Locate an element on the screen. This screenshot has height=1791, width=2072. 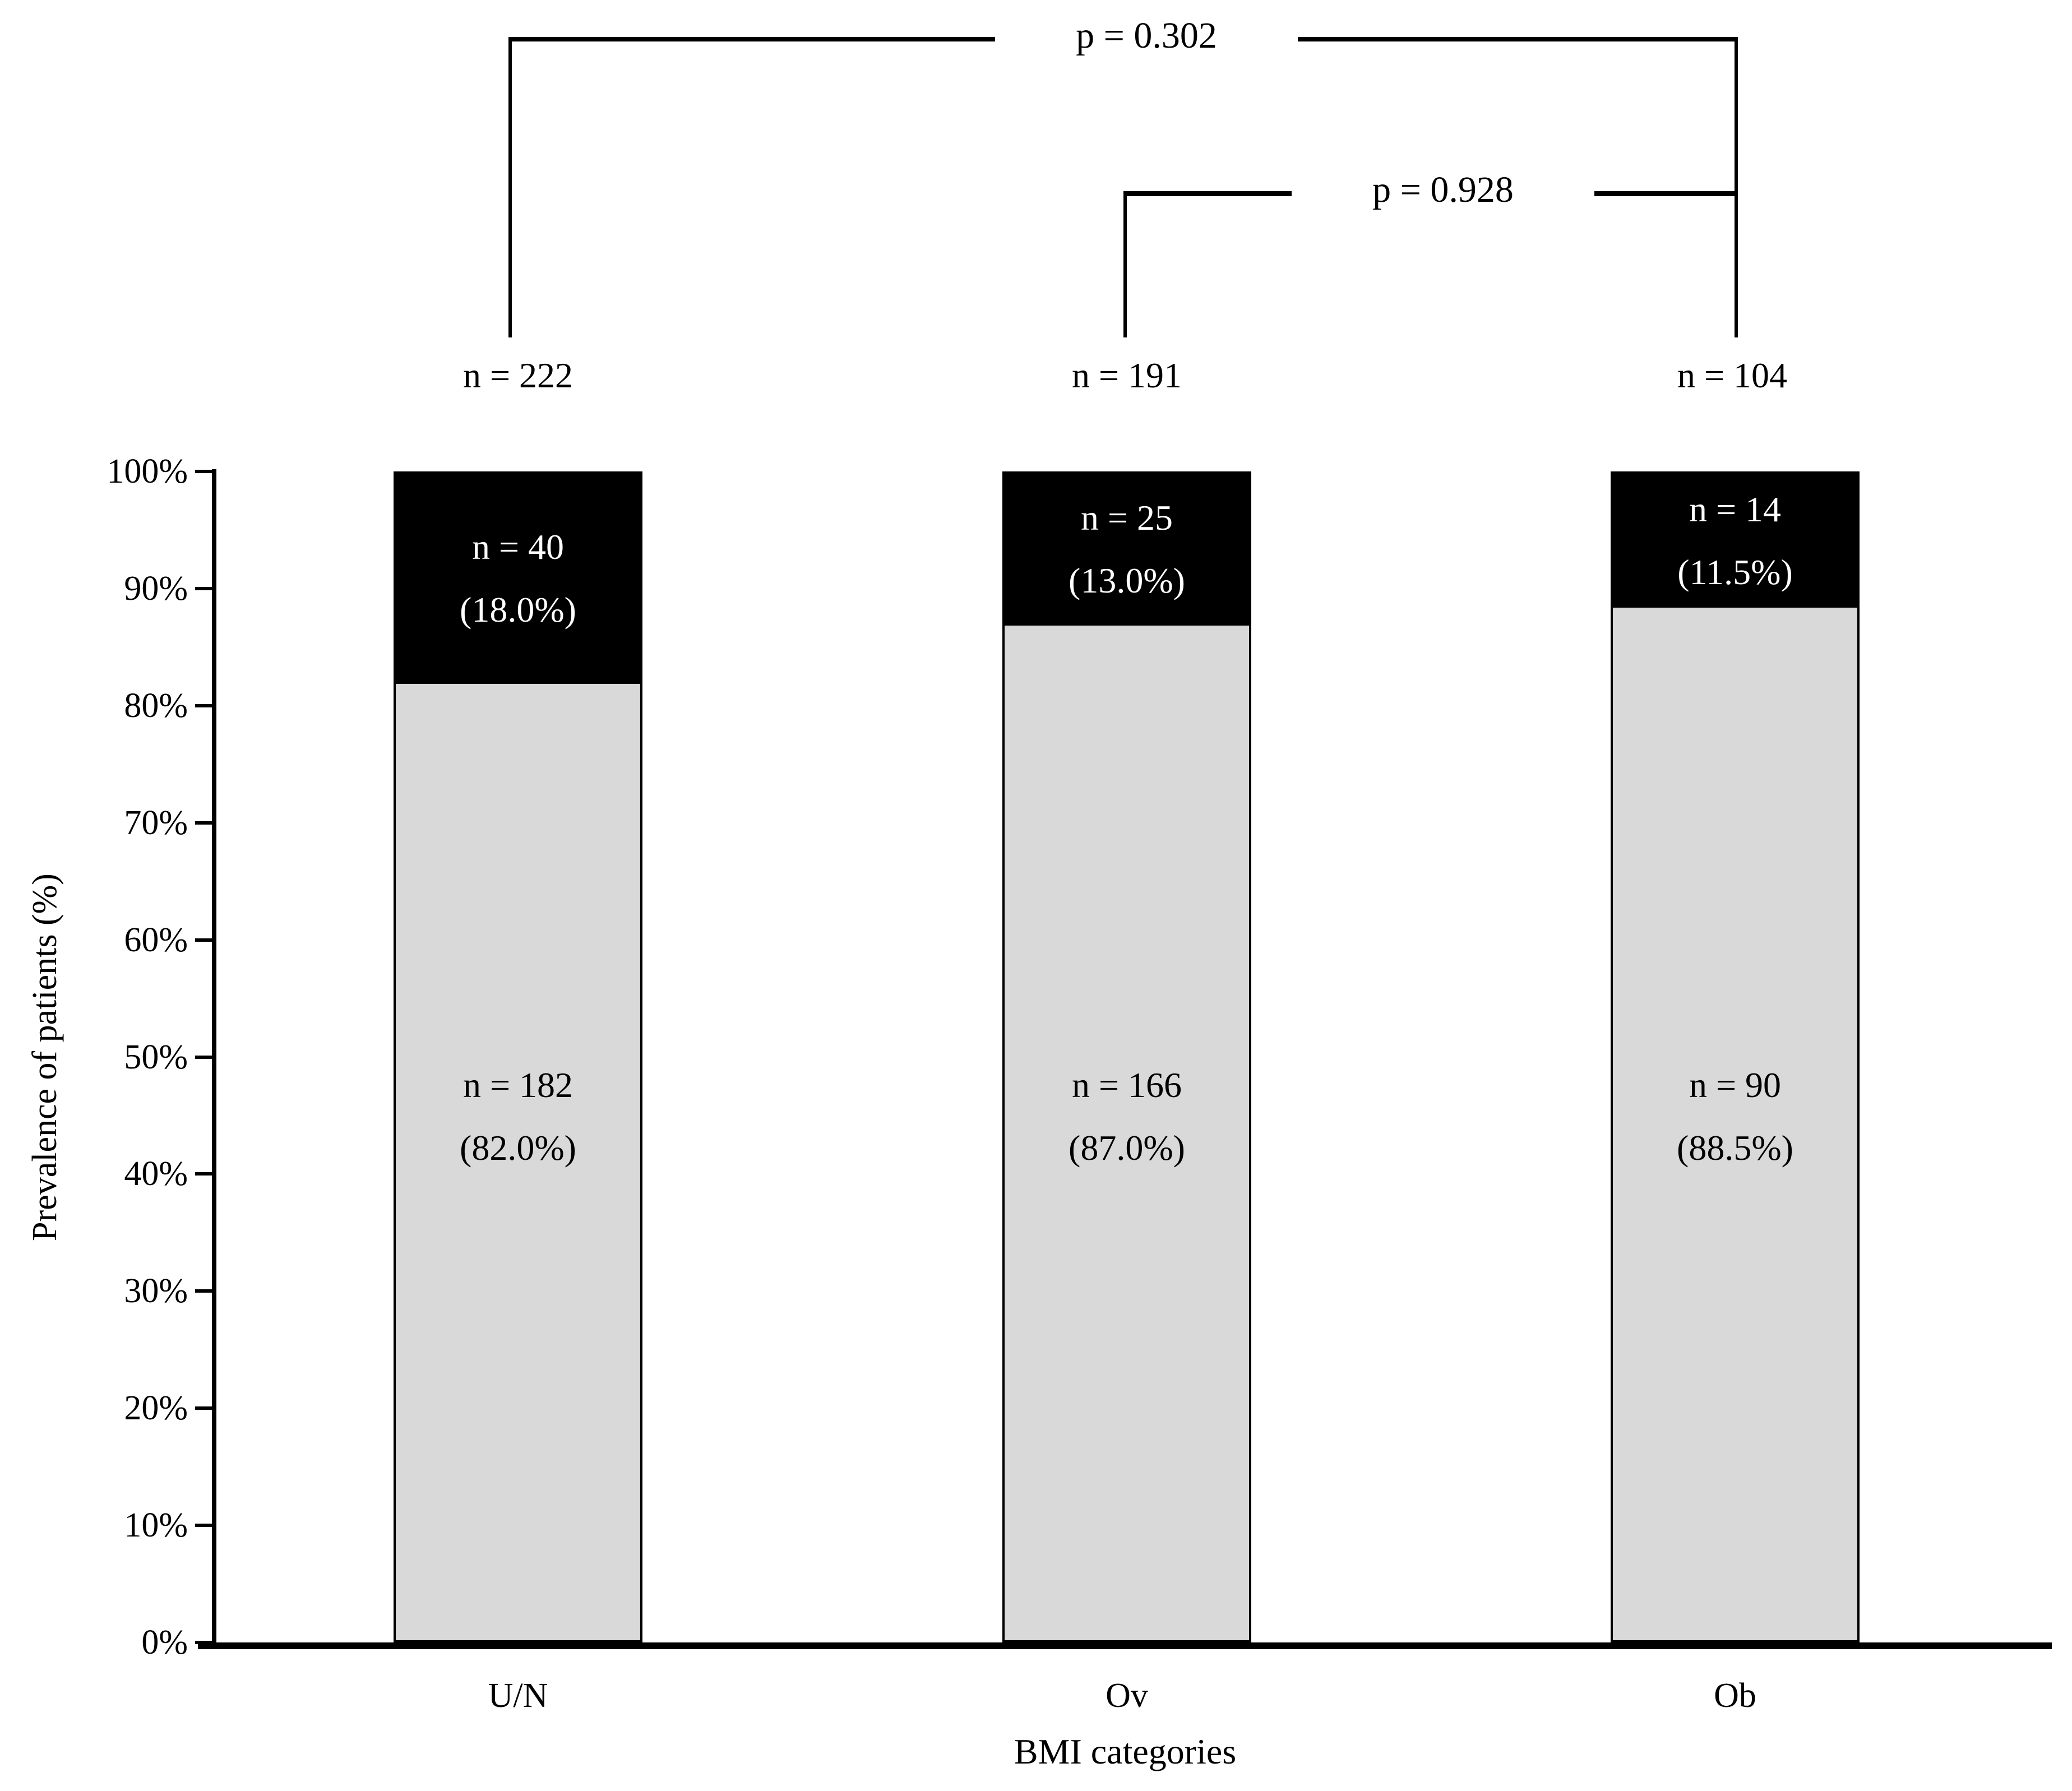
y-tick-label-90: 90% is located at coordinates (156, 589).